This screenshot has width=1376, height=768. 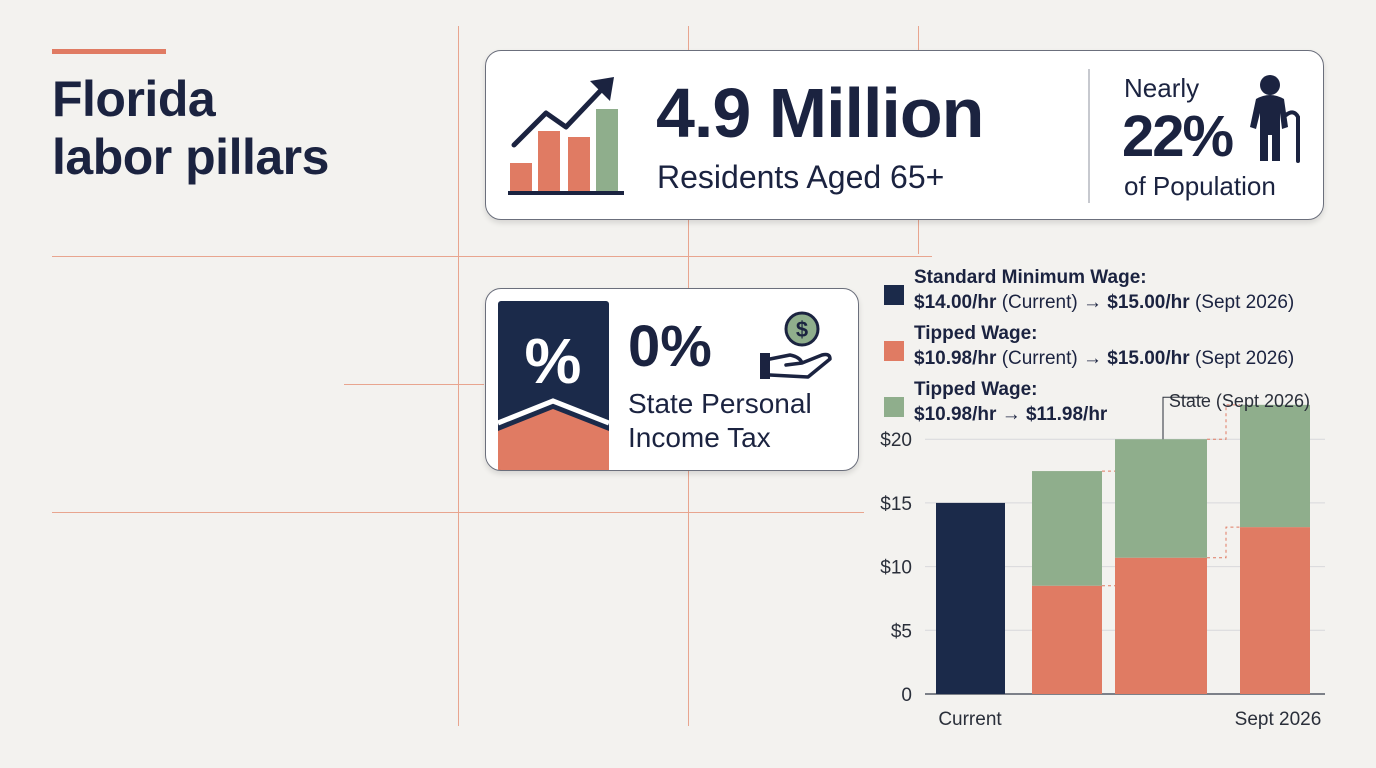 I want to click on legend-swatch-navy, so click(x=894, y=295).